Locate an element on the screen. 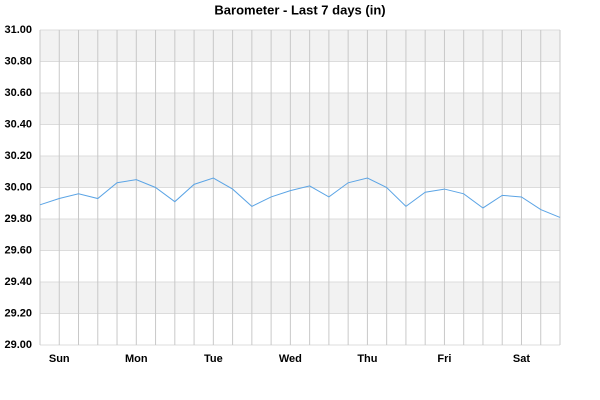  y-tick-label: 30.80 is located at coordinates (18, 61).